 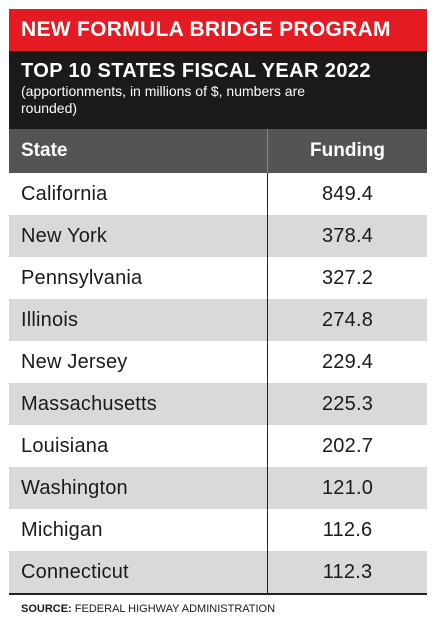 I want to click on funding-cell: 225.3, so click(x=347, y=404).